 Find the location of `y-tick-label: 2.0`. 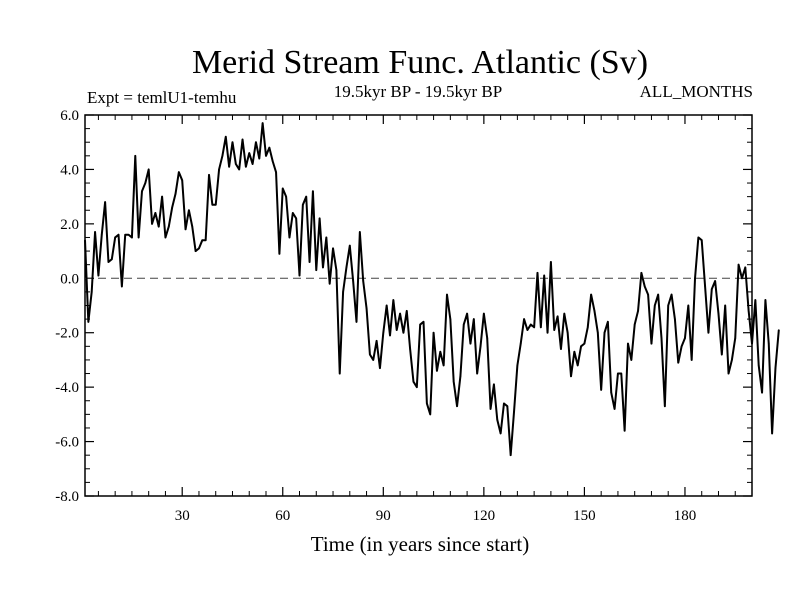

y-tick-label: 2.0 is located at coordinates (69, 225).